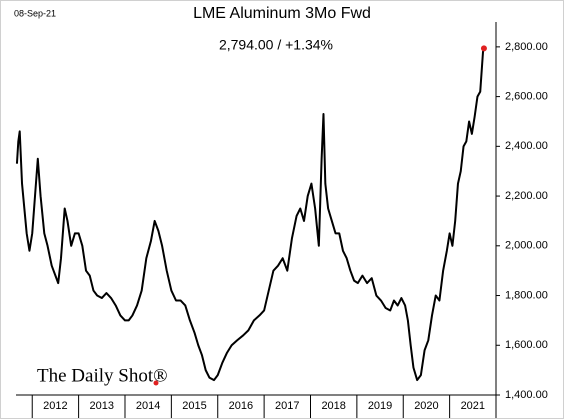 This screenshot has width=564, height=419. Describe the element at coordinates (526, 395) in the screenshot. I see `y-tick-label: 1,400.00` at that location.